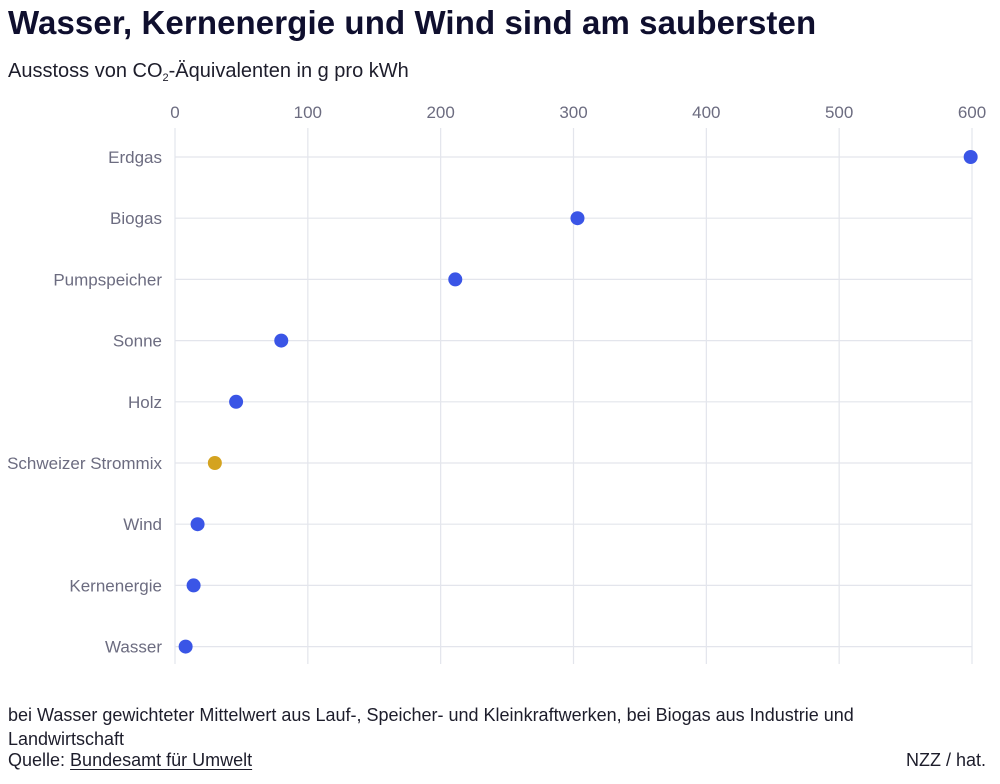  What do you see at coordinates (107, 279) in the screenshot?
I see `category-label: Pumpspeicher` at bounding box center [107, 279].